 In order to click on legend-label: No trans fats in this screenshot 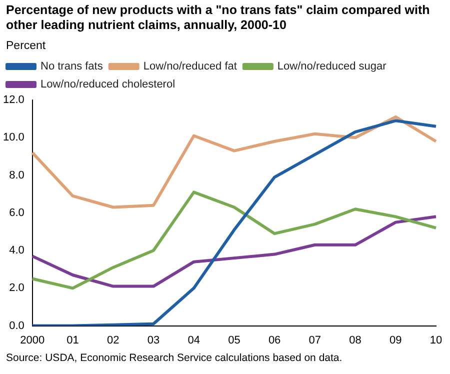, I will do `click(72, 66)`.